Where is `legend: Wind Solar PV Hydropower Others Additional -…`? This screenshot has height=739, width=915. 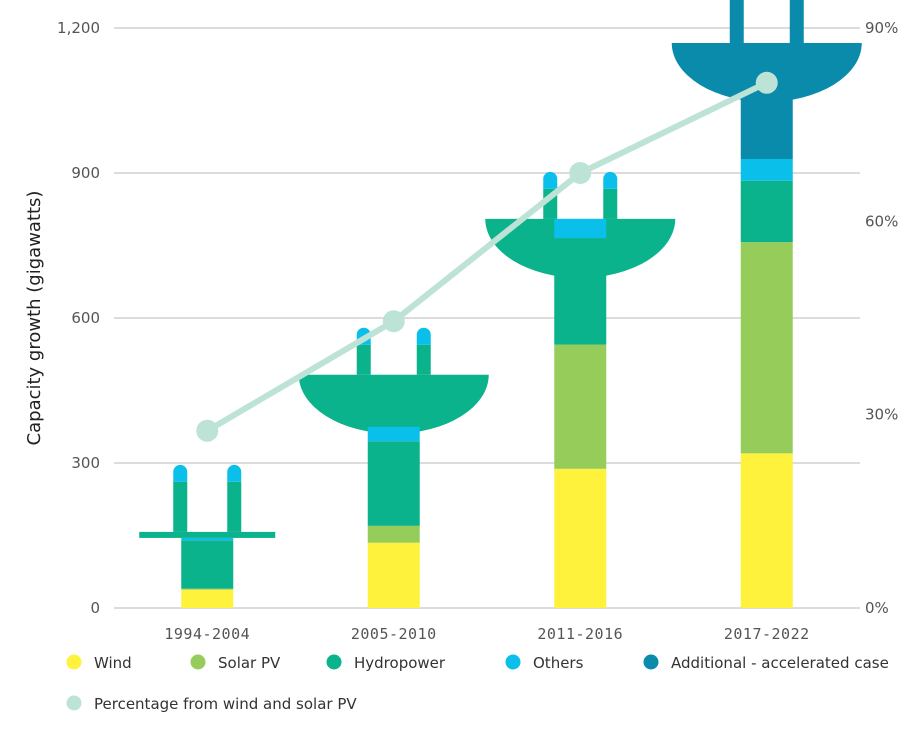 legend: Wind Solar PV Hydropower Others Additional -… is located at coordinates (477, 683).